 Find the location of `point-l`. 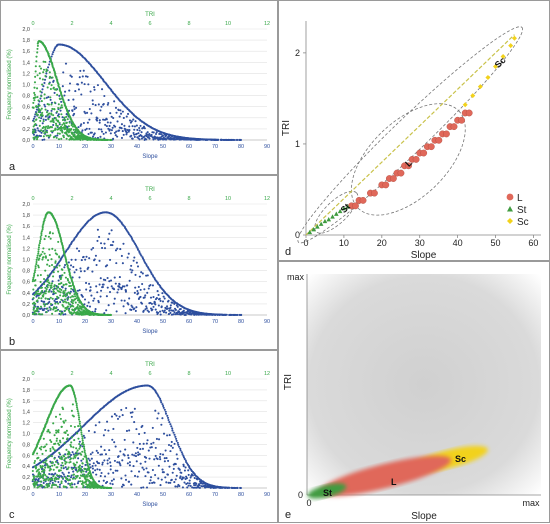

point-l is located at coordinates (374, 193).